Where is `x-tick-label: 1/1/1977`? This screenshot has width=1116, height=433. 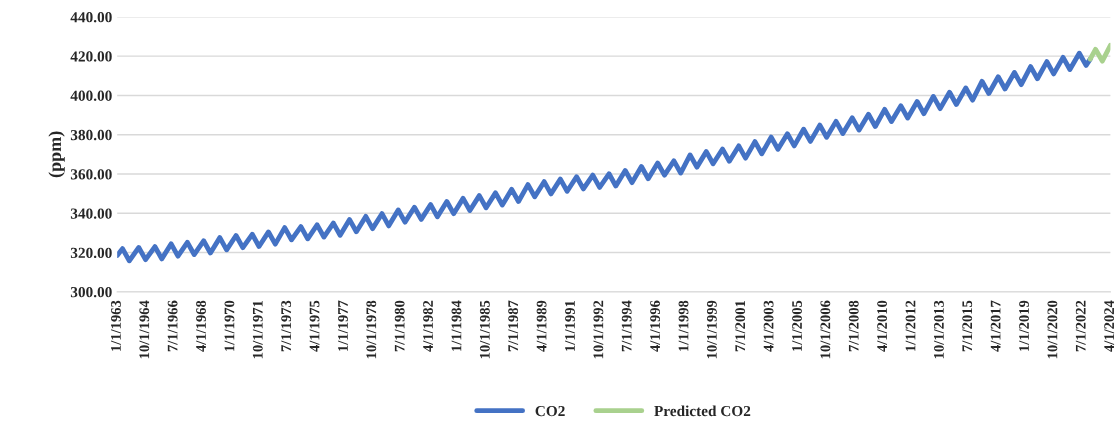 x-tick-label: 1/1/1977 is located at coordinates (343, 325).